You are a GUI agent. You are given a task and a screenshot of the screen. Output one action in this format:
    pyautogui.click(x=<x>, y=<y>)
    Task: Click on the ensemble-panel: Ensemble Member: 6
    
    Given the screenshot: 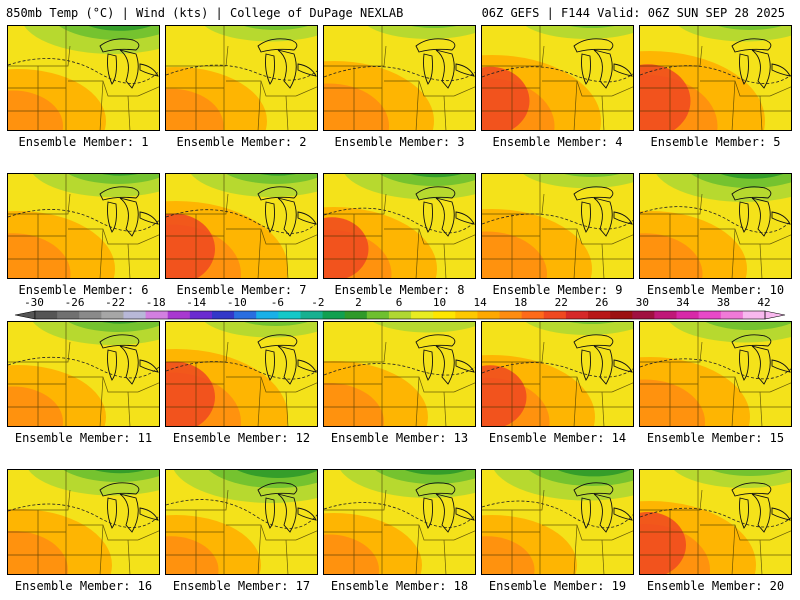 What is the action you would take?
    pyautogui.click(x=83, y=235)
    